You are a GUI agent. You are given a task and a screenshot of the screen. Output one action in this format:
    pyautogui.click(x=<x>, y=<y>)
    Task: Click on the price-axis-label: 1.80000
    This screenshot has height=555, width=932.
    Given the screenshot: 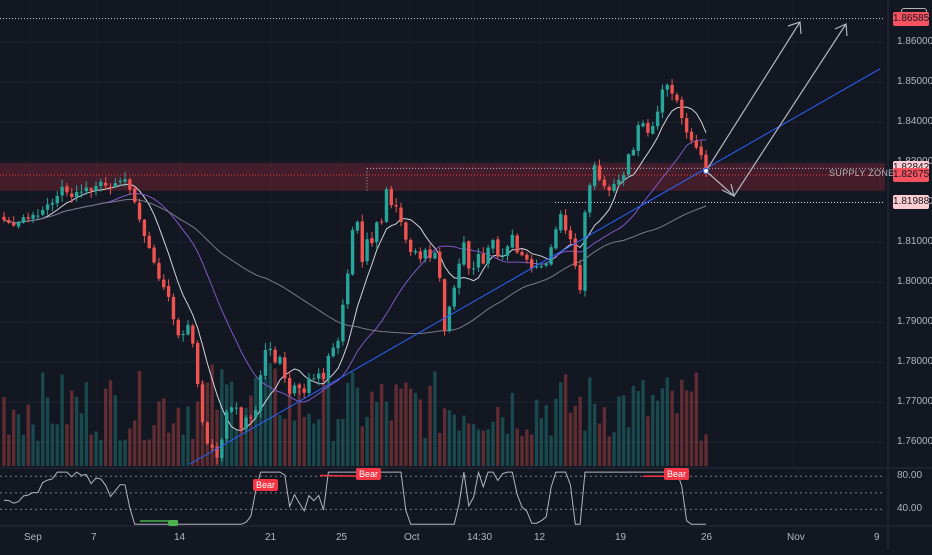 What is the action you would take?
    pyautogui.click(x=914, y=281)
    